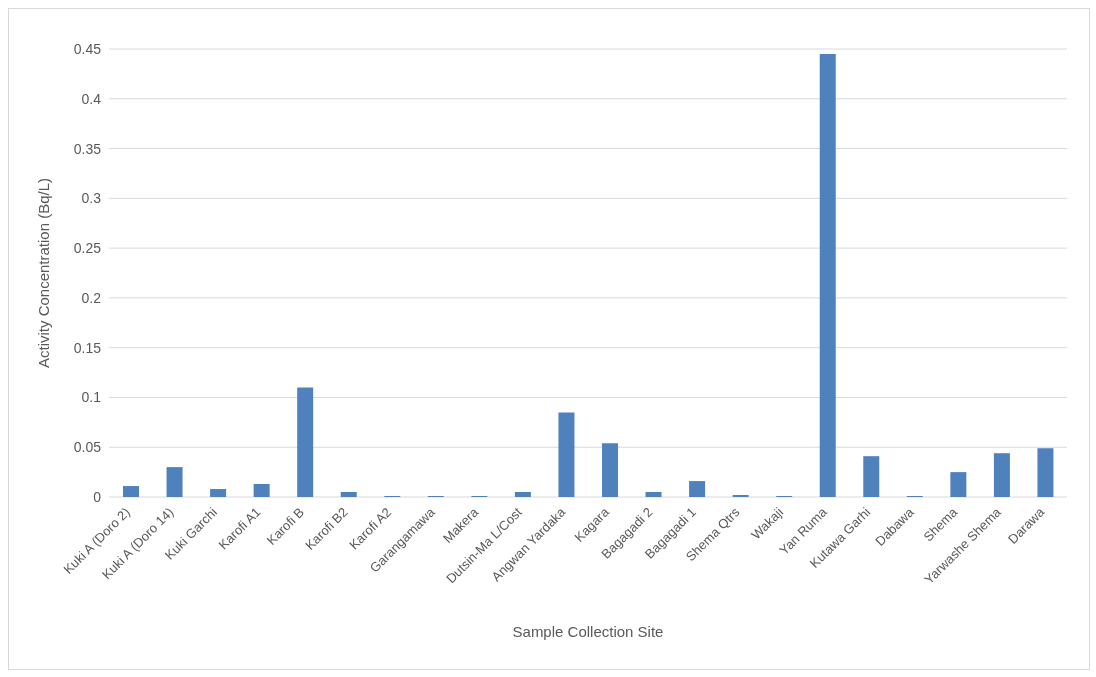 This screenshot has height=677, width=1096. I want to click on y-tick-label: 0.35, so click(87, 148).